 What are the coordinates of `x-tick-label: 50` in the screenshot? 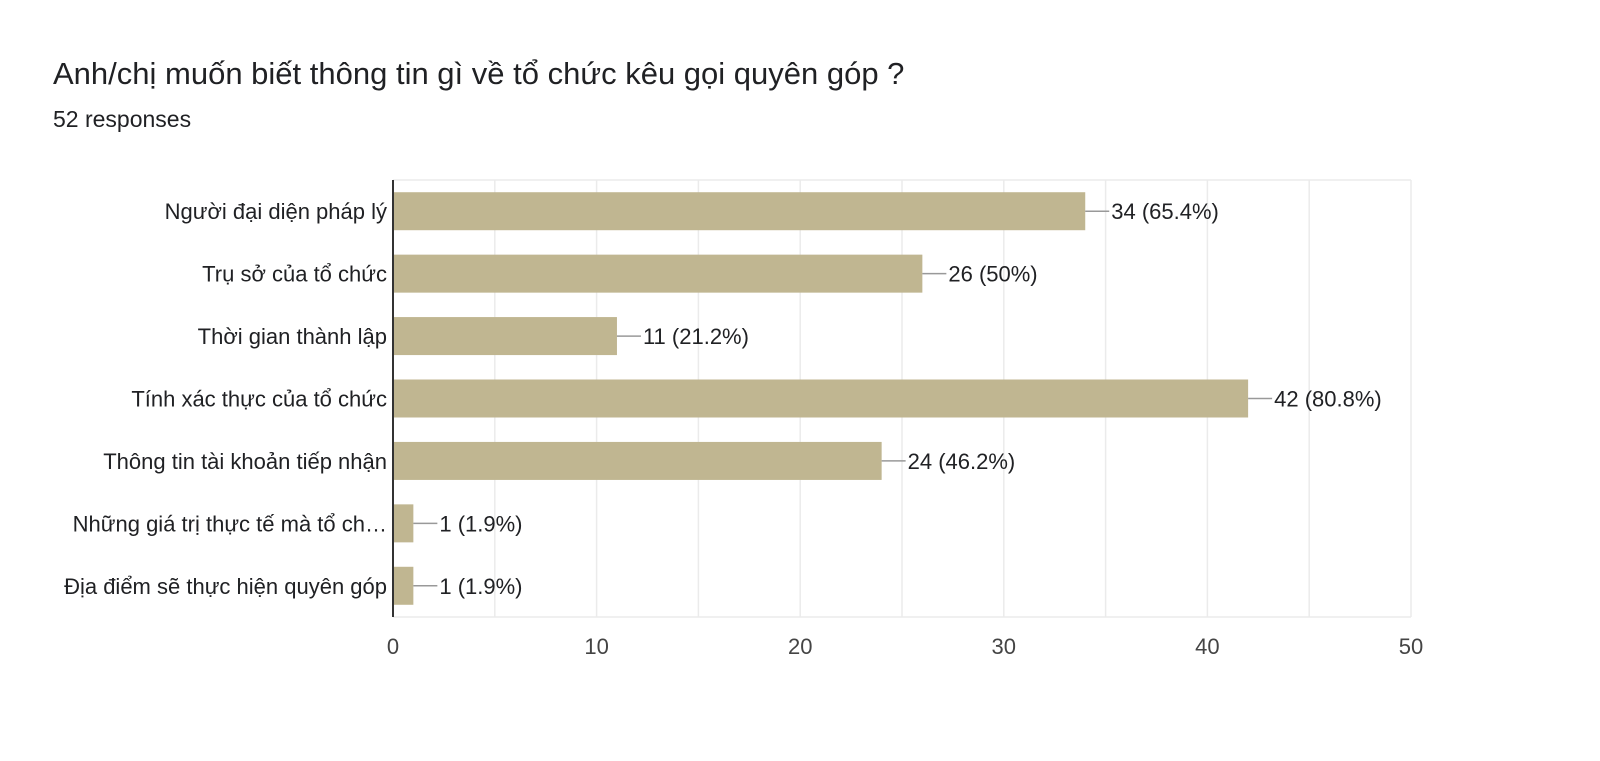 It's located at (1411, 646).